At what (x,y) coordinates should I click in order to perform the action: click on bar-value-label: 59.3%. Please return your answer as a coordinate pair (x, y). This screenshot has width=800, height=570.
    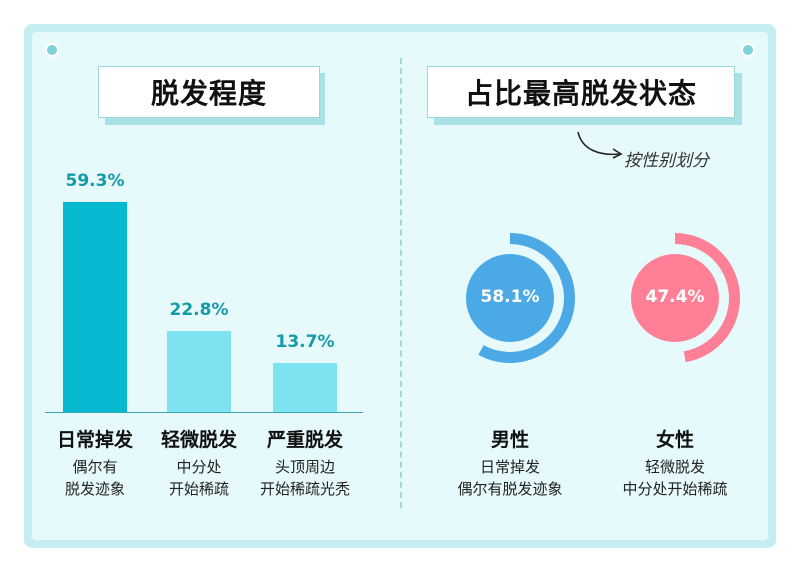
    Looking at the image, I should click on (95, 181).